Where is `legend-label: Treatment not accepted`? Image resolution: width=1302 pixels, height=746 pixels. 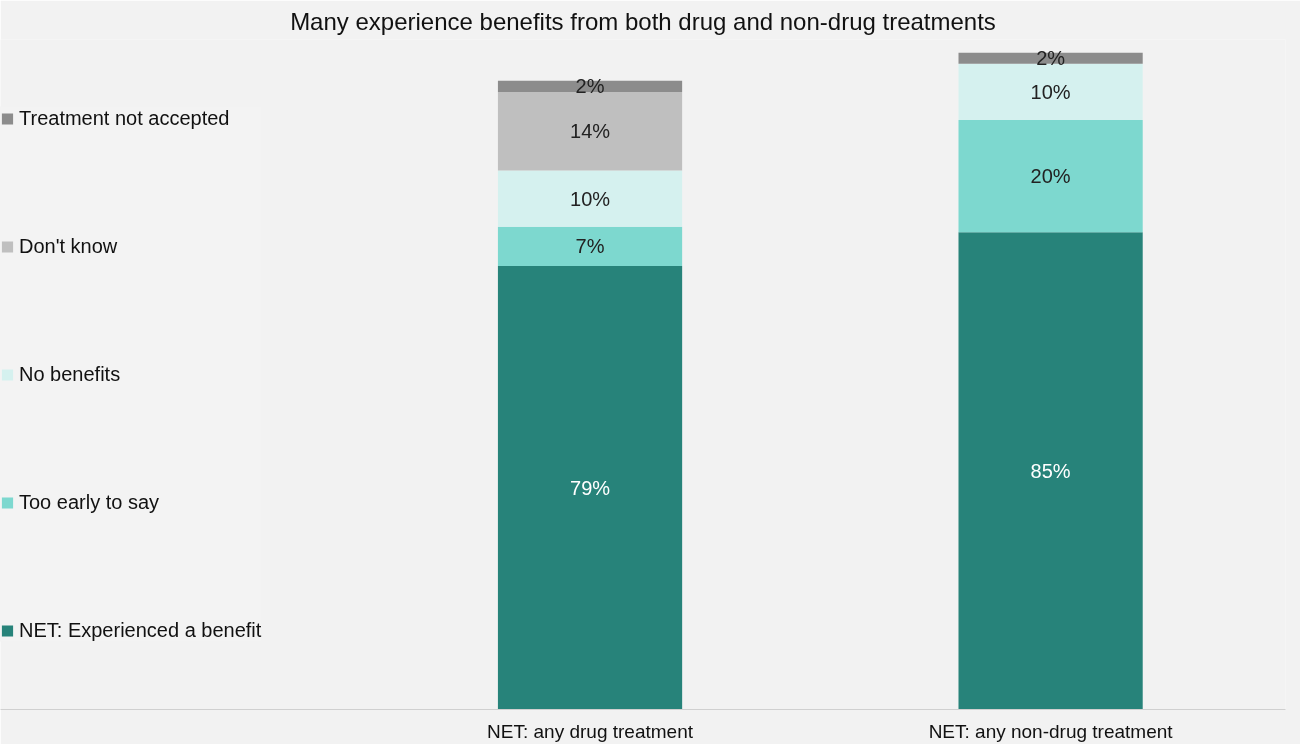 legend-label: Treatment not accepted is located at coordinates (124, 118).